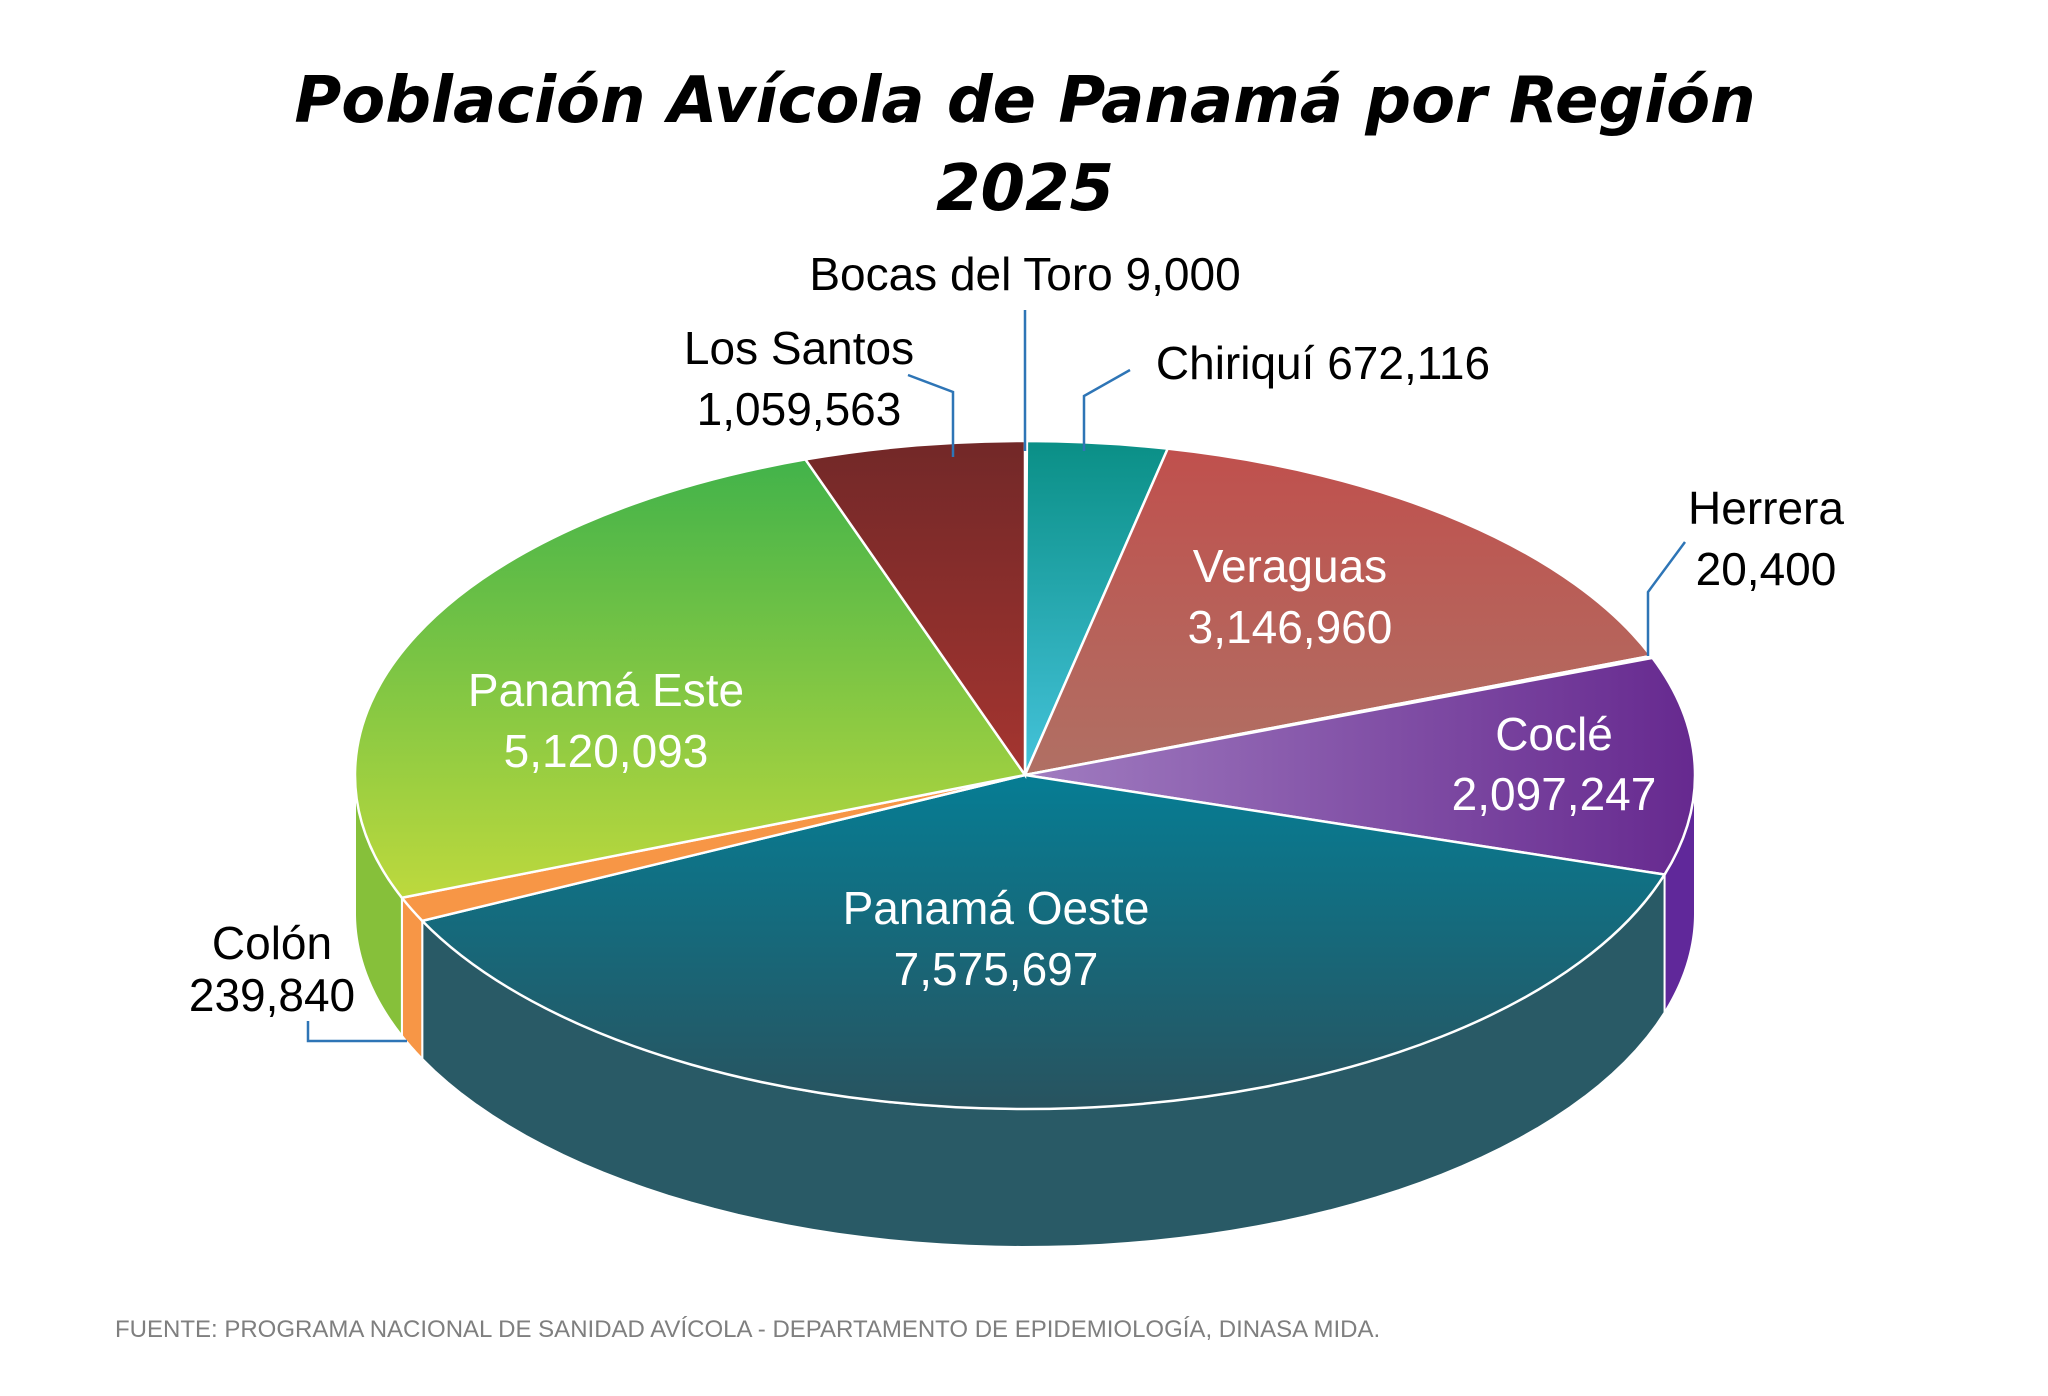 This screenshot has height=1396, width=2048. What do you see at coordinates (1360, 766) in the screenshot?
I see `pie-slice-cocle` at bounding box center [1360, 766].